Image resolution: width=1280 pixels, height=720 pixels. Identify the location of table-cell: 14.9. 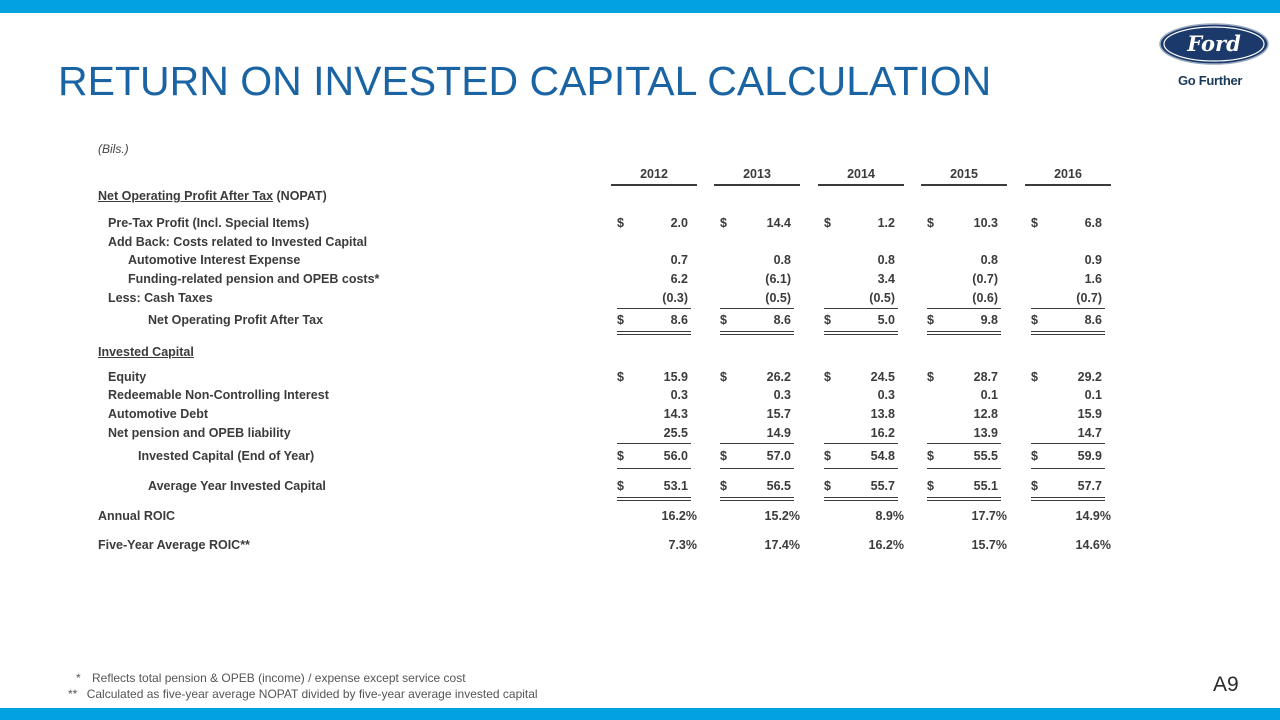
(778, 433).